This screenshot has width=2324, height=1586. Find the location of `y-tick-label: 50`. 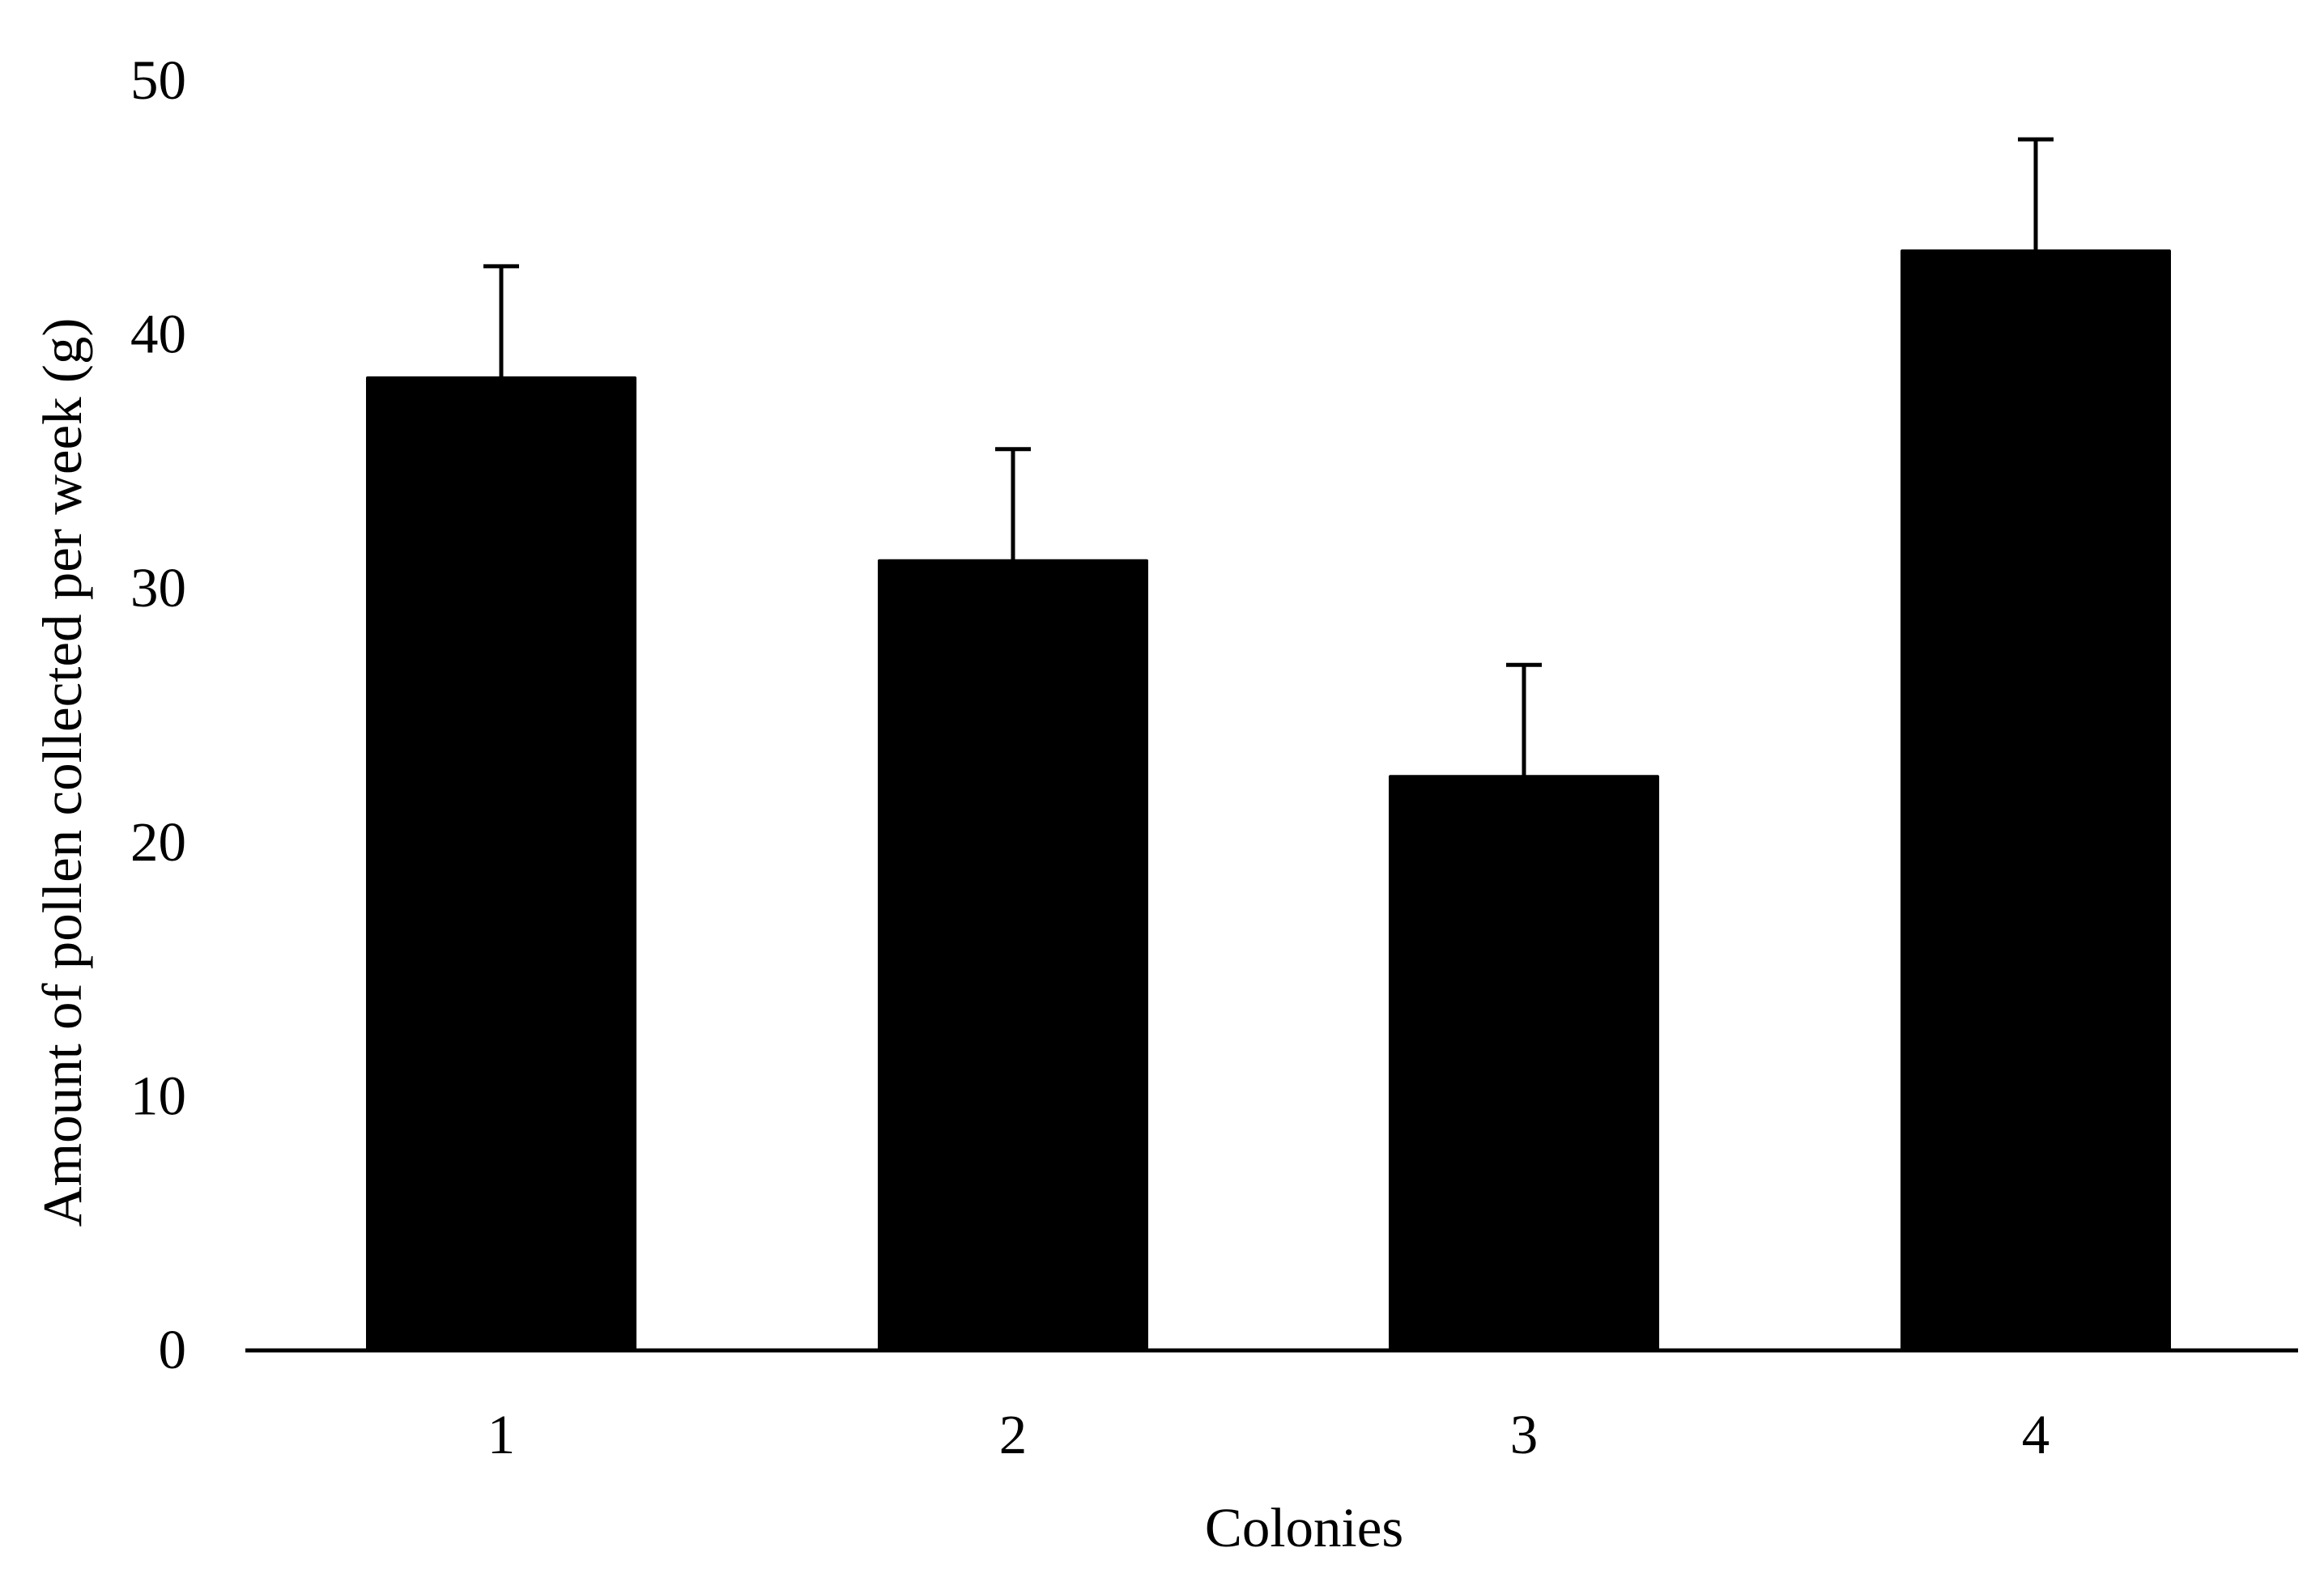

y-tick-label: 50 is located at coordinates (158, 80).